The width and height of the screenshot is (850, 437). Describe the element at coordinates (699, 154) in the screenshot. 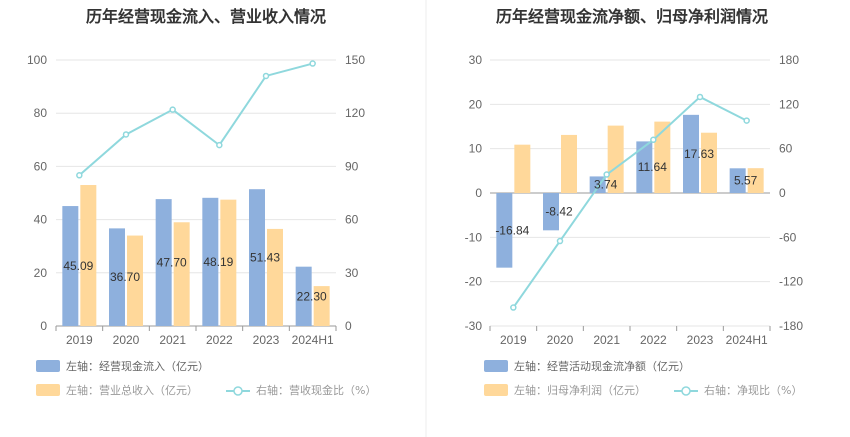

I see `data-label: 17.63` at that location.